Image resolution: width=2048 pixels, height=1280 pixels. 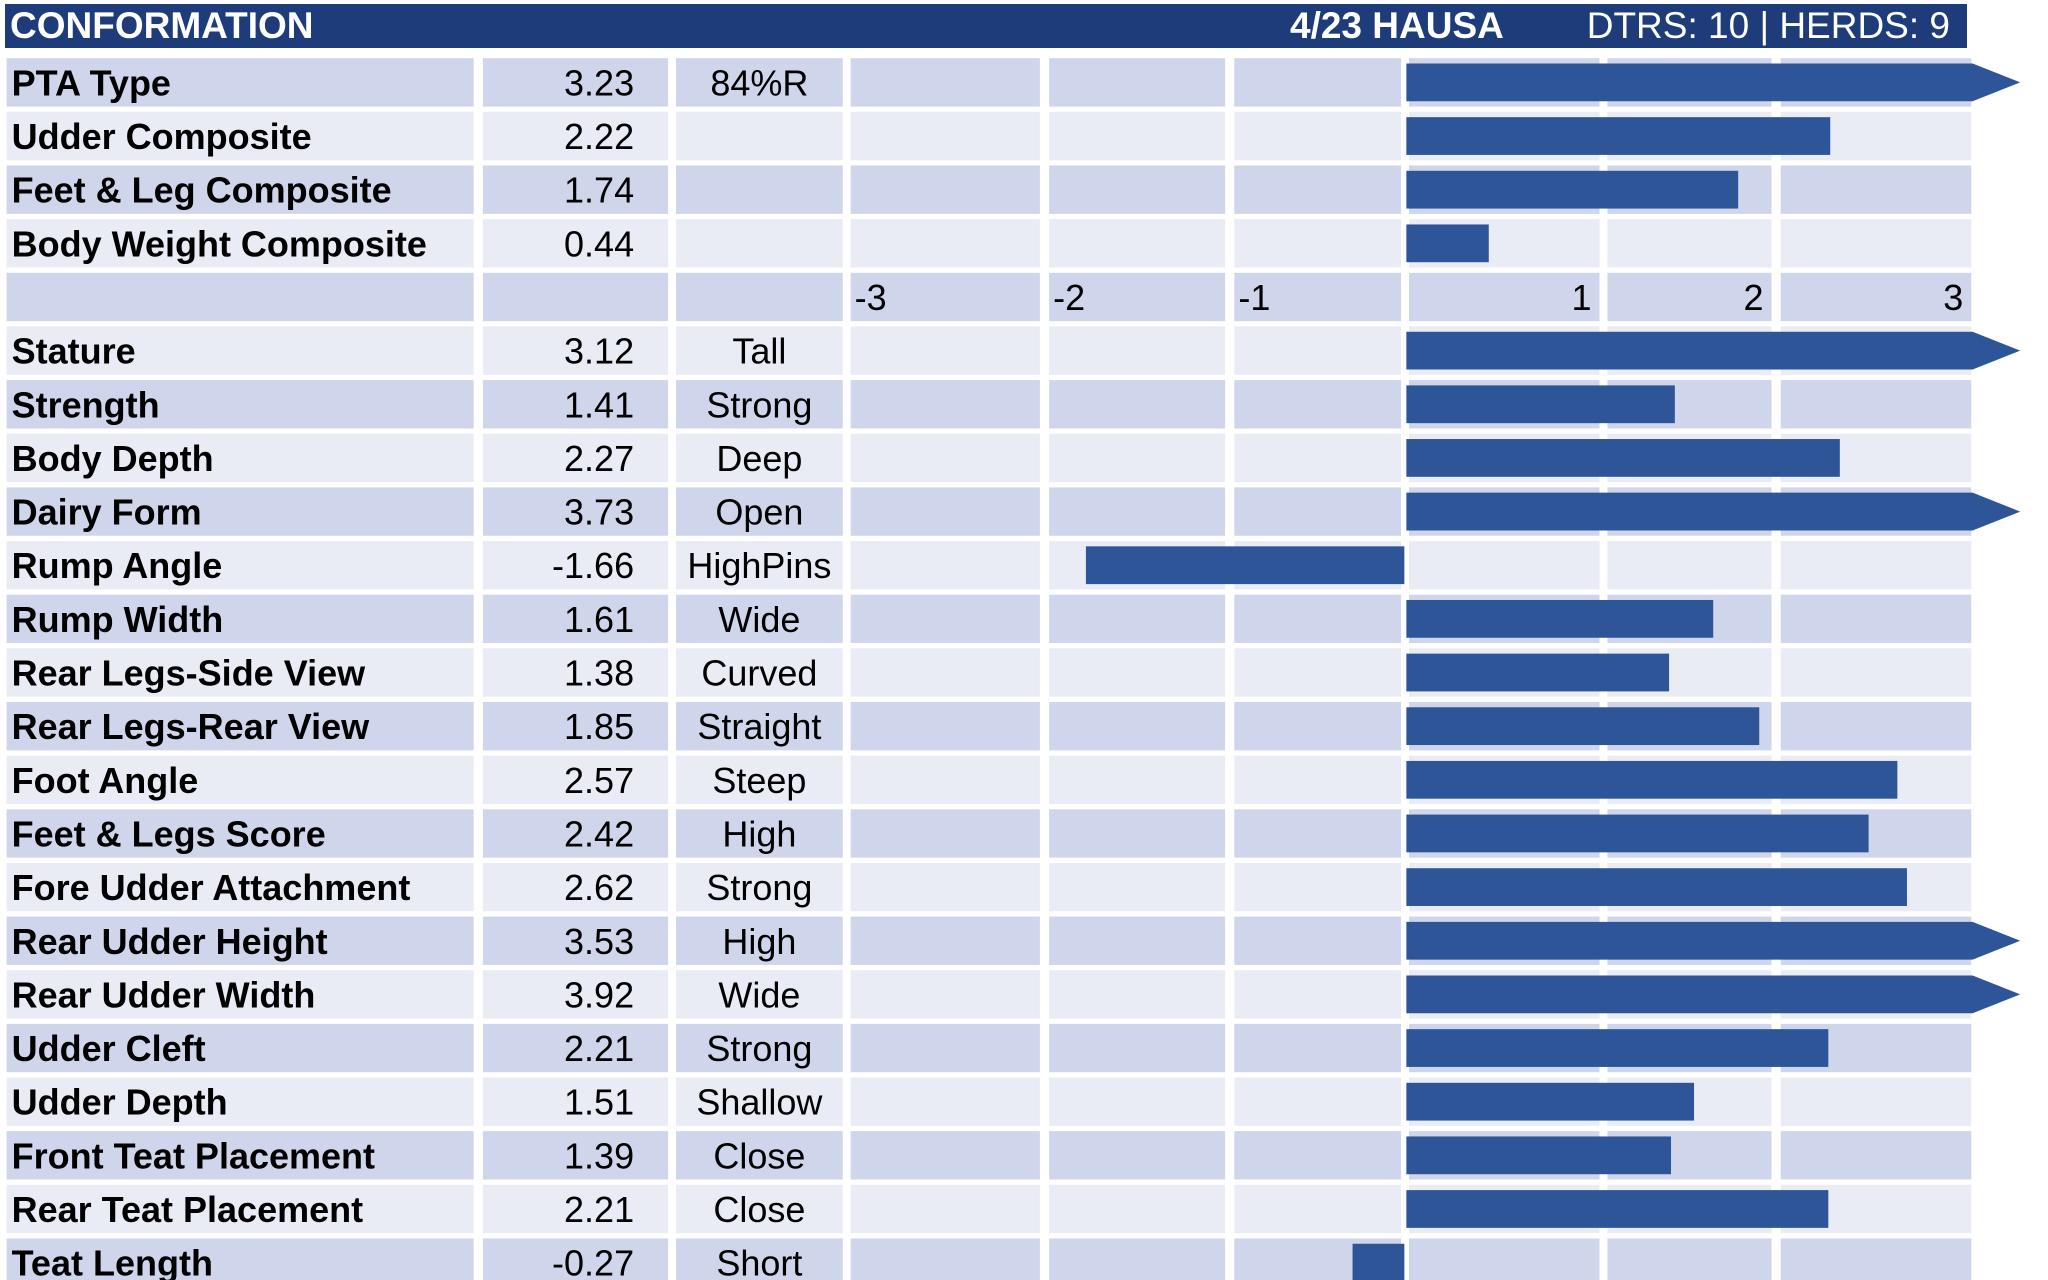 I want to click on trait-value: 1.41, so click(x=599, y=404).